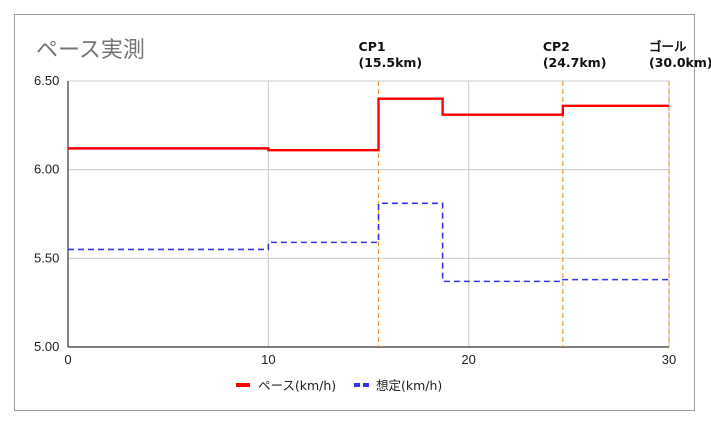 The image size is (711, 421). Describe the element at coordinates (297, 385) in the screenshot. I see `legend-label: ペース(km/h)` at that location.